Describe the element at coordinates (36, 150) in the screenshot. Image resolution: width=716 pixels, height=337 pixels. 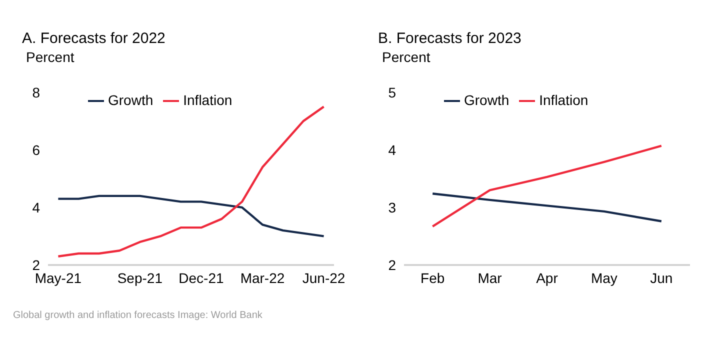
I see `y-tick-label: 6` at that location.